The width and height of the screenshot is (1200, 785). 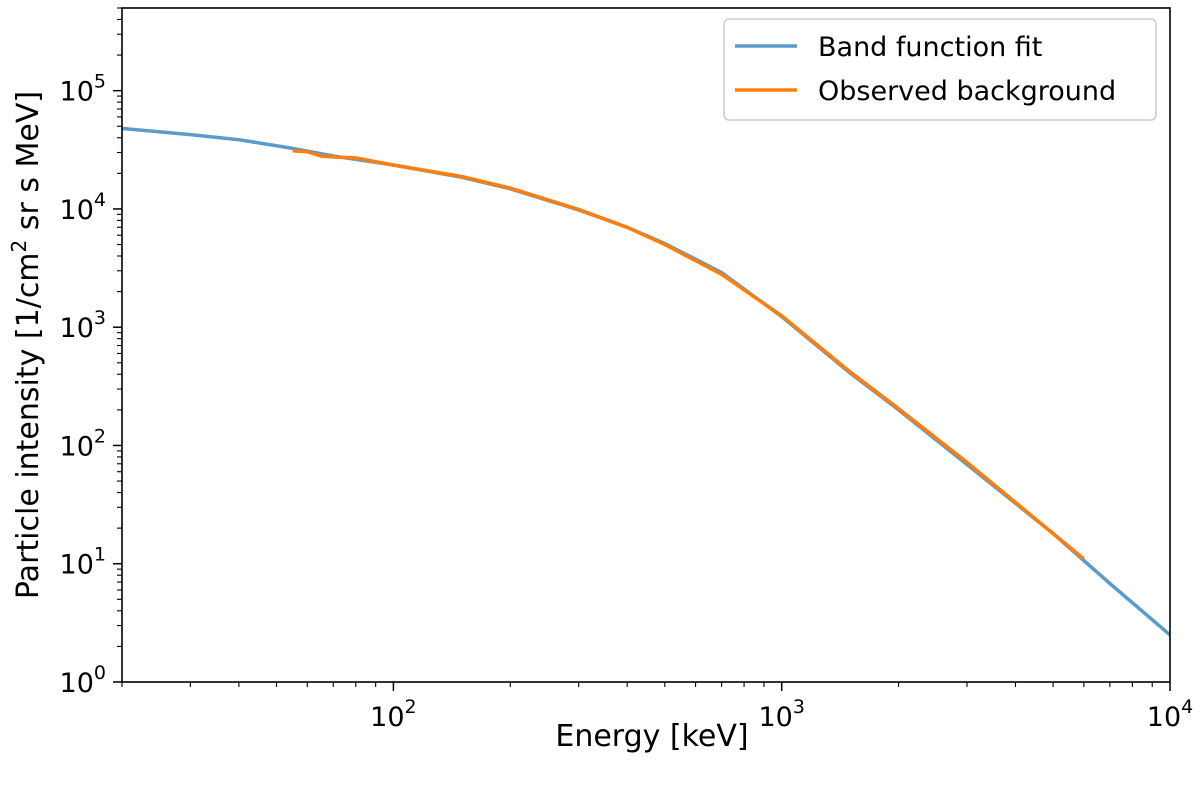 I want to click on y-tick-label: 10², so click(x=83, y=443).